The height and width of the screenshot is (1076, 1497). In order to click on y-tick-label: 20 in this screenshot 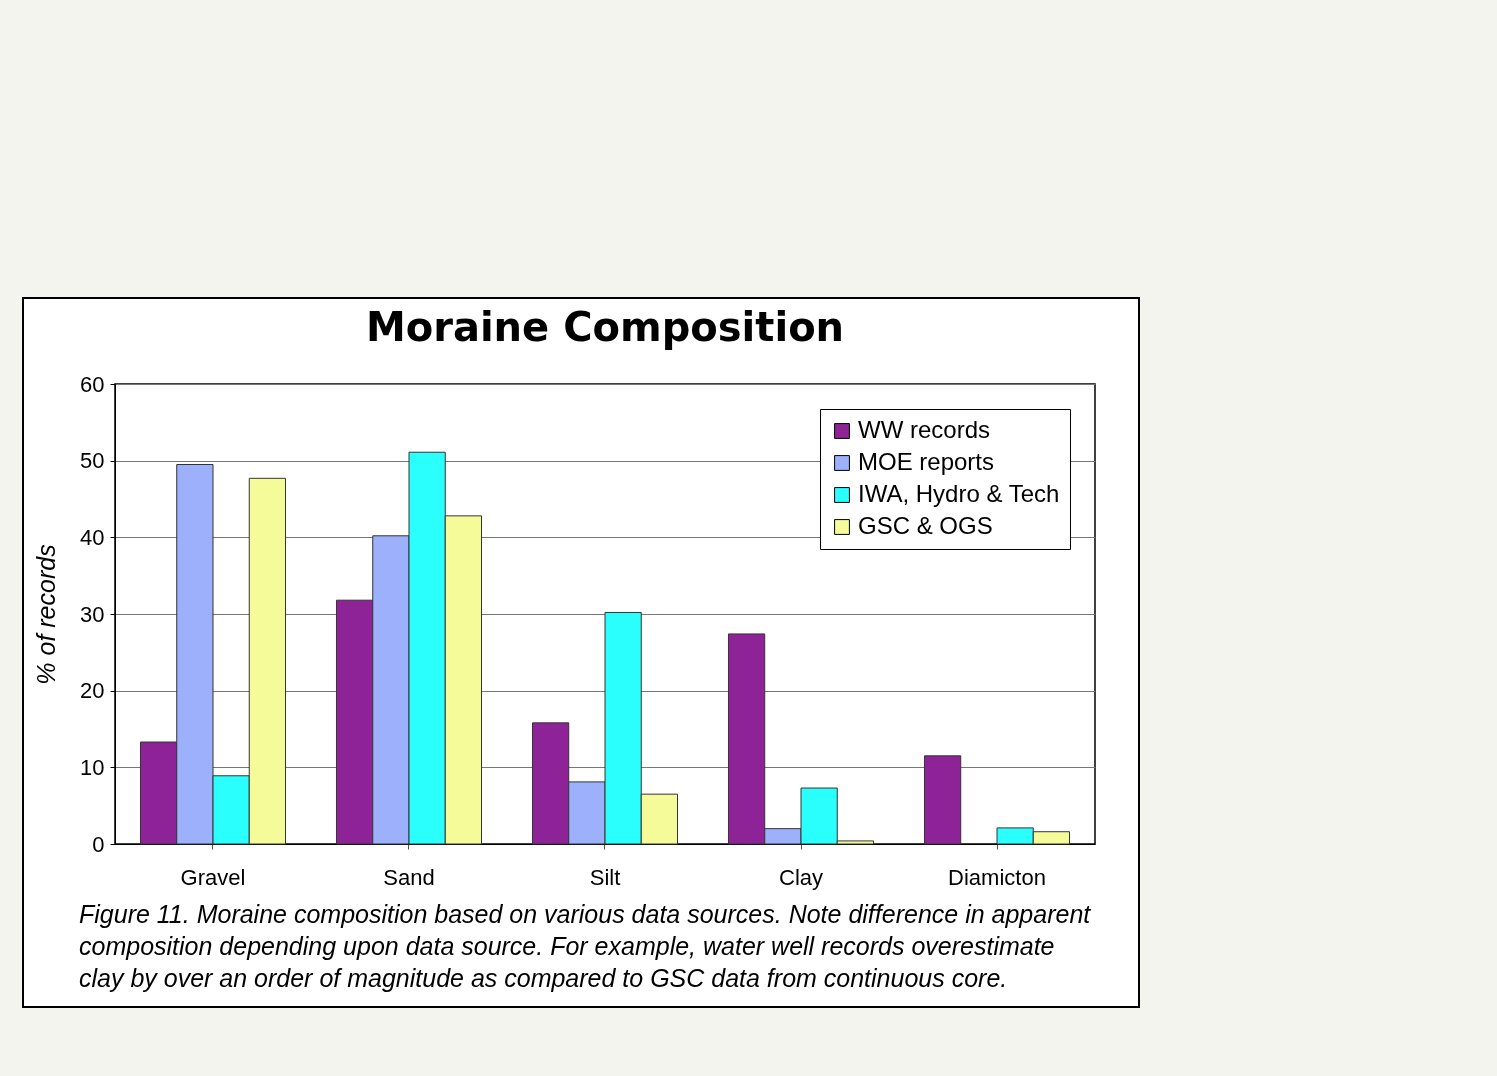, I will do `click(92, 691)`.